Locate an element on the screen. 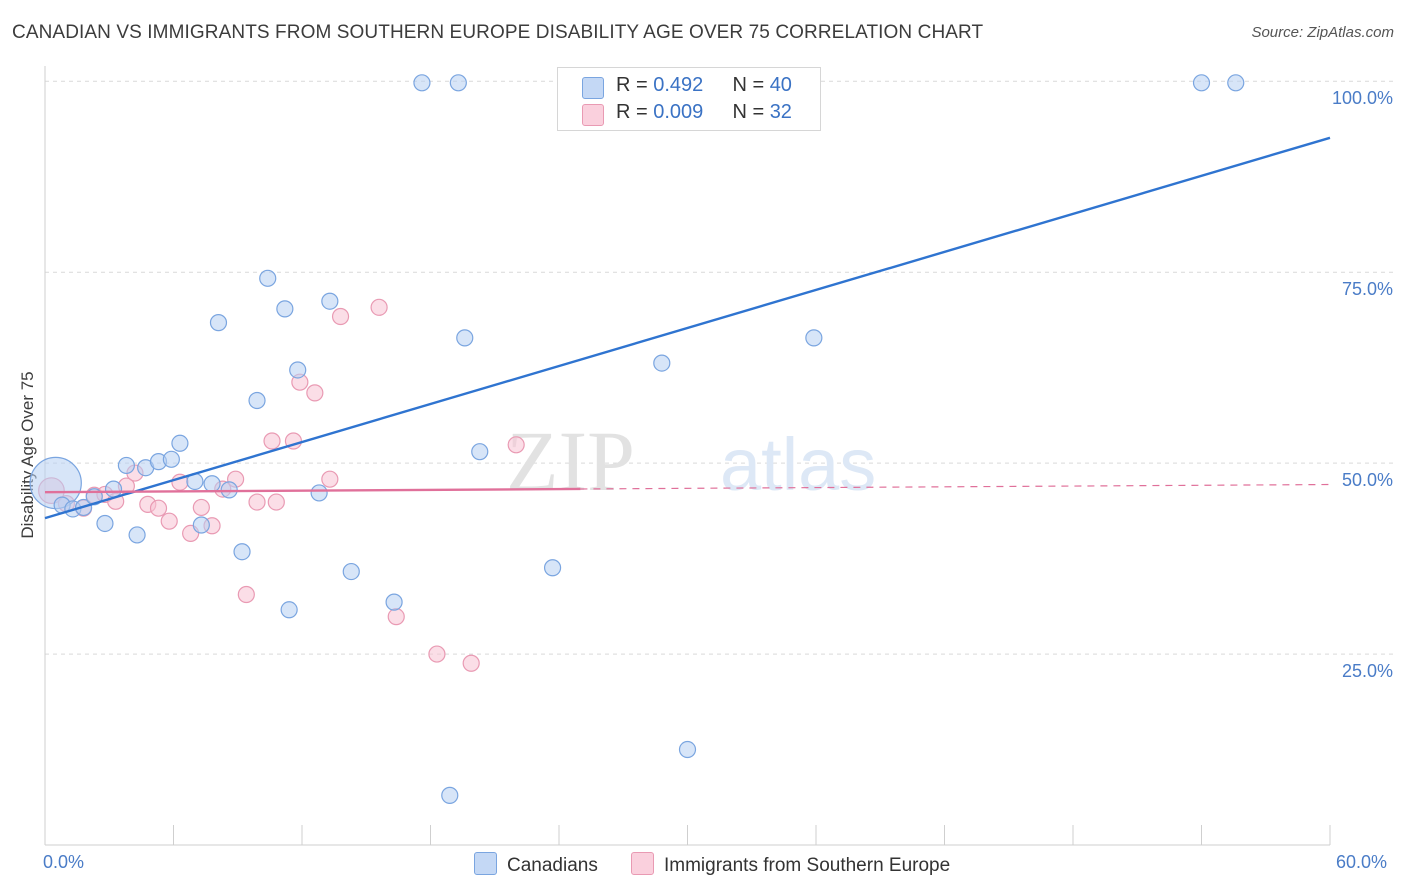  y-tick-75: 75.0% is located at coordinates (1367, 289).